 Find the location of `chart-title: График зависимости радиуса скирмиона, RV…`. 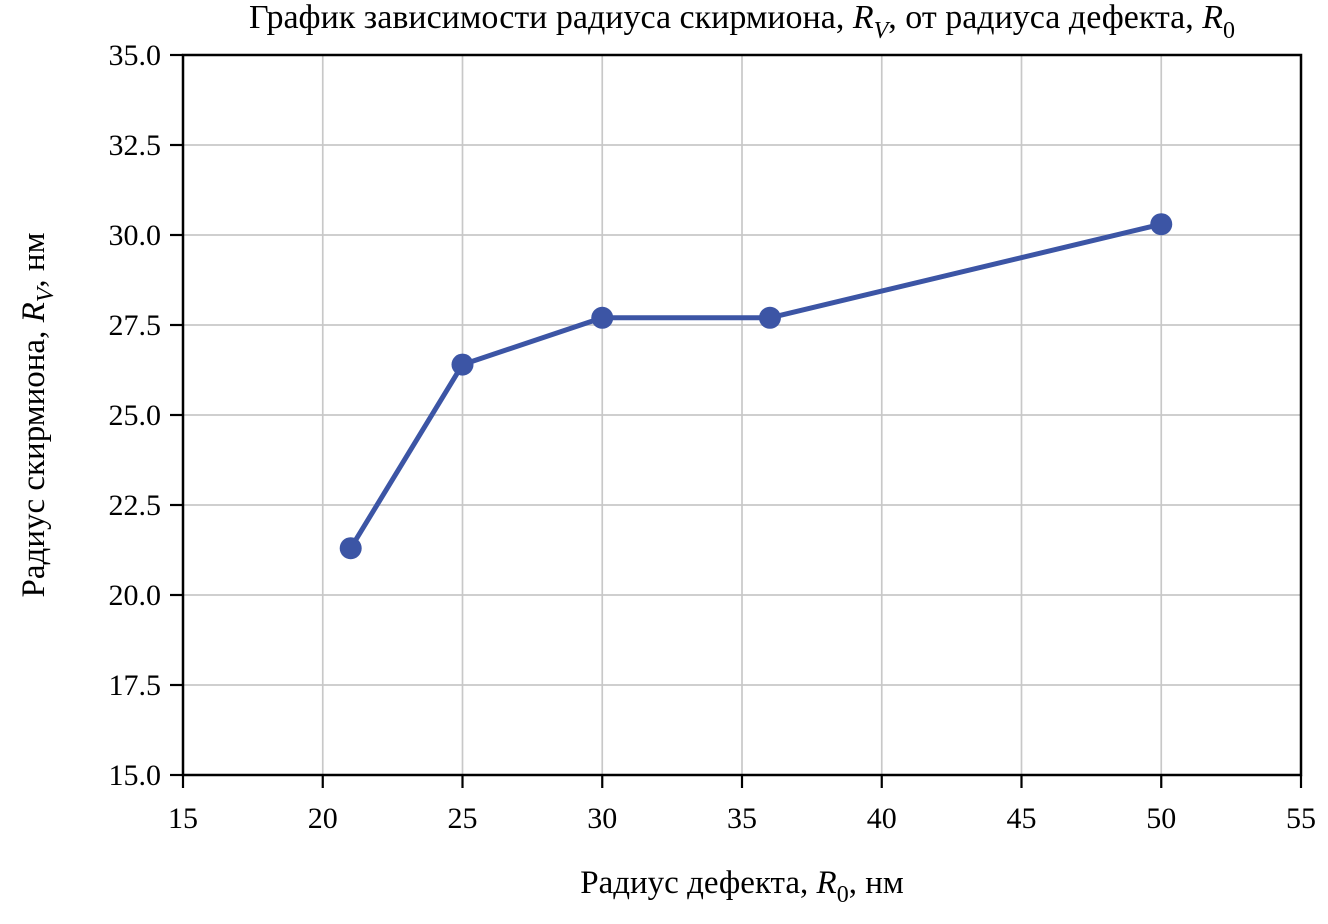

chart-title: График зависимости радиуса скирмиона, RV… is located at coordinates (742, 22).